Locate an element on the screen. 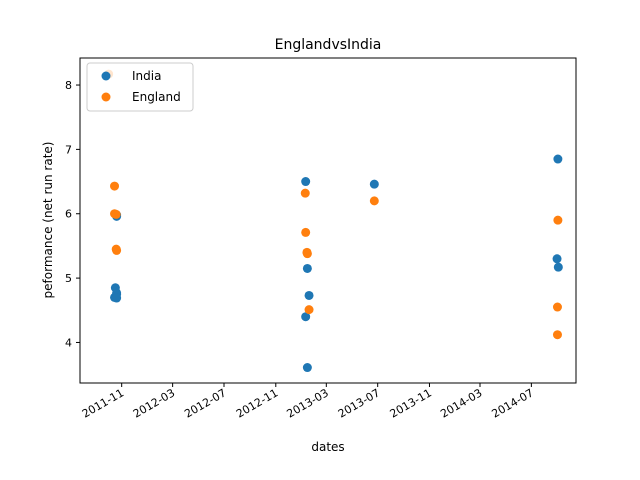 This screenshot has height=480, width=640. x-tick-label-5: 2013-07 is located at coordinates (359, 403).